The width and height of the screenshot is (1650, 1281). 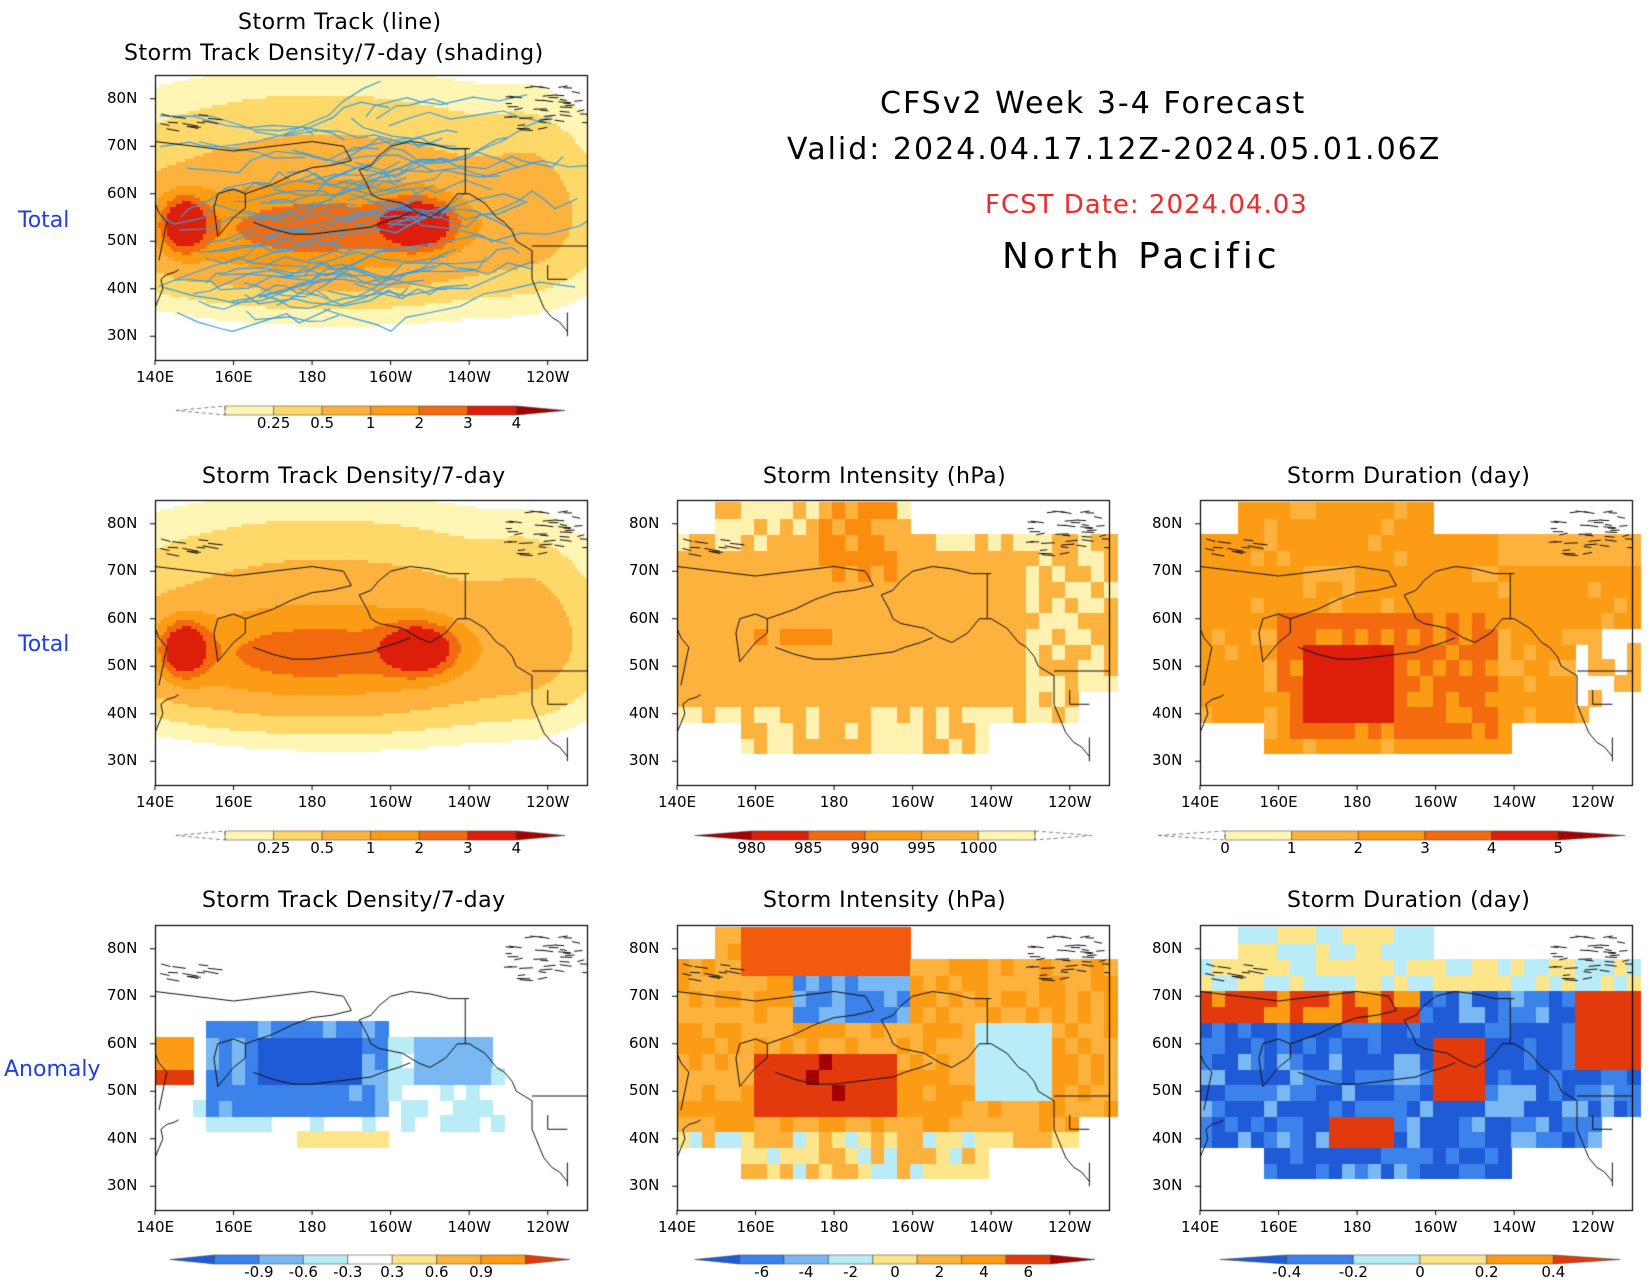 I want to click on colorbar-tick-label: -0.3, so click(x=348, y=1272).